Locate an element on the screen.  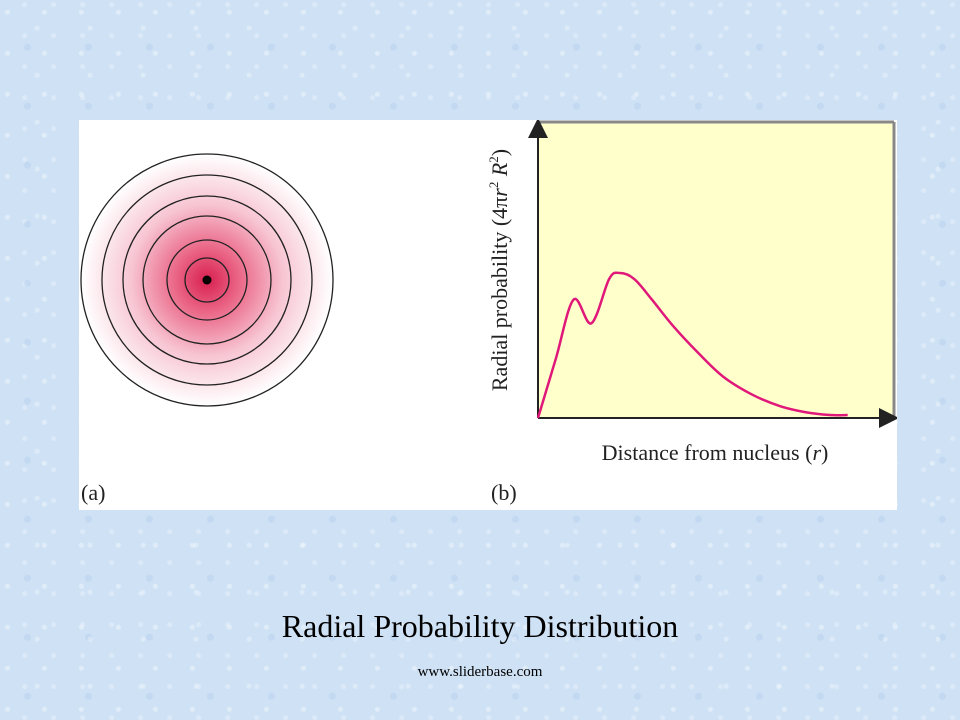
electron-density-diagram is located at coordinates (207, 280).